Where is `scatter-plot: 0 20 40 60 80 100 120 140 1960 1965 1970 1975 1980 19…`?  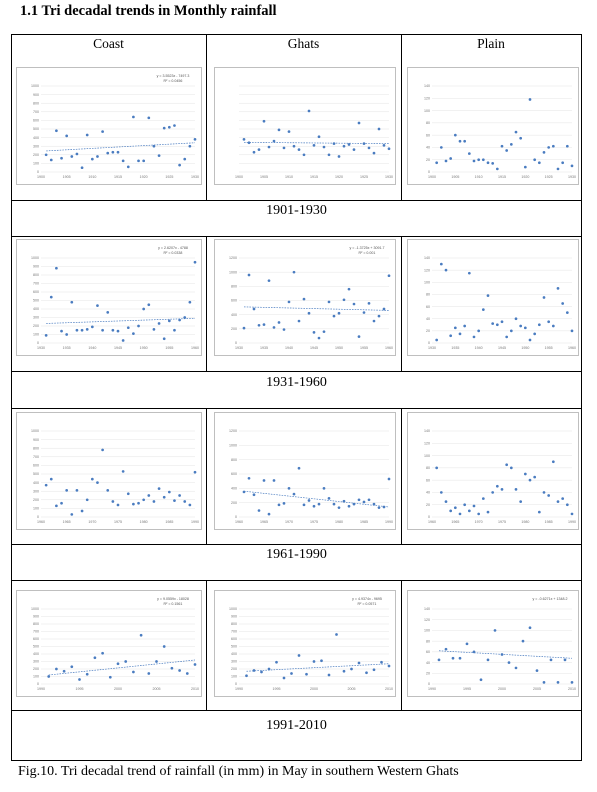 scatter-plot: 0 20 40 60 80 100 120 140 1960 1965 1970 1975 1980 19… is located at coordinates (500, 476).